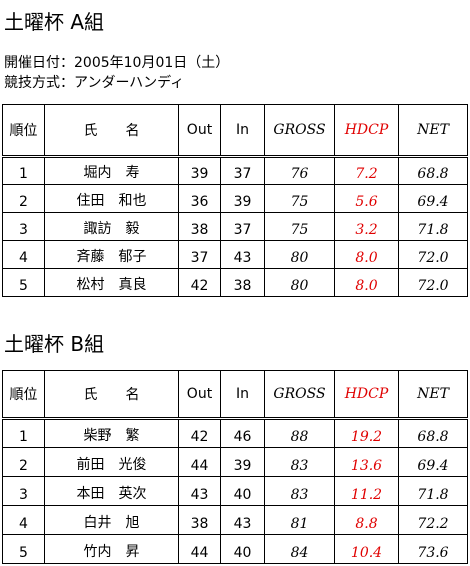  What do you see at coordinates (111, 226) in the screenshot?
I see `cell: 諏訪 毅` at bounding box center [111, 226].